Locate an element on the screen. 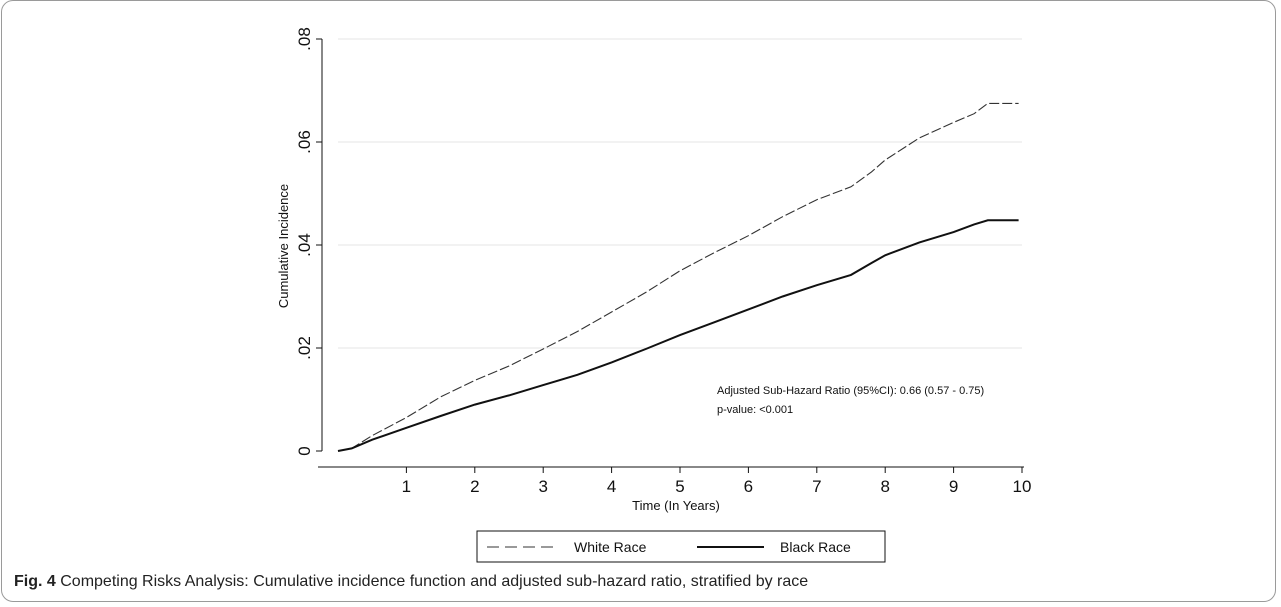 The height and width of the screenshot is (607, 1281). y-tick-label: .08 is located at coordinates (304, 39).